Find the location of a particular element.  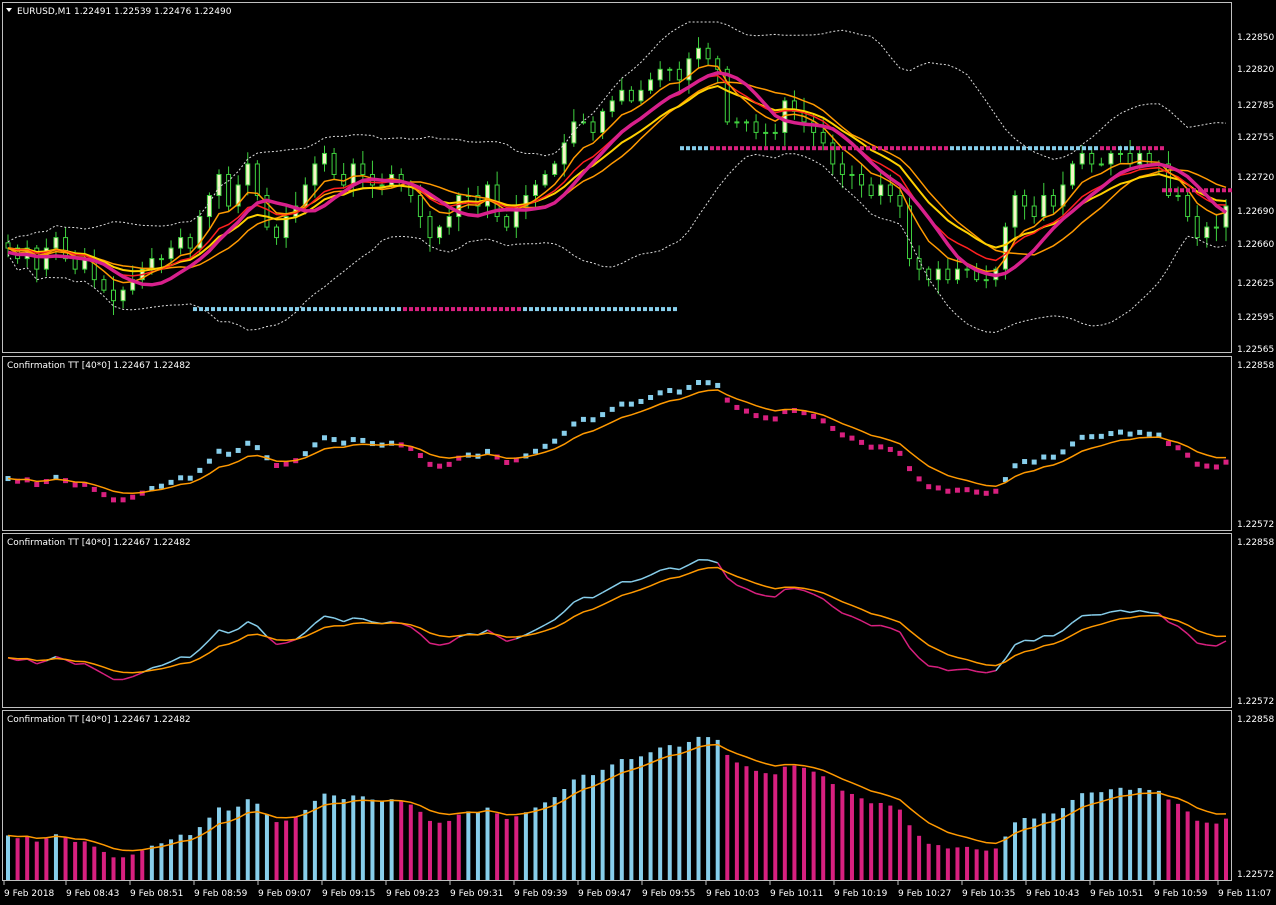

triangle-down-icon is located at coordinates (9, 10).